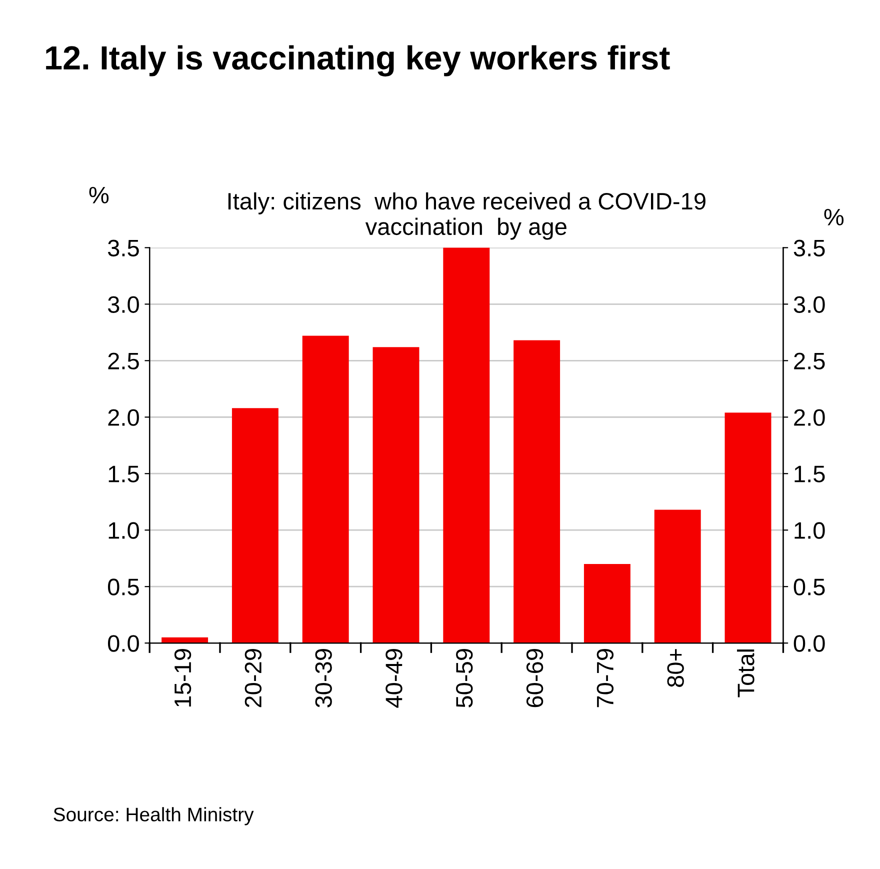 The width and height of the screenshot is (880, 869). I want to click on y-tick-label: 3.5, so click(123, 248).